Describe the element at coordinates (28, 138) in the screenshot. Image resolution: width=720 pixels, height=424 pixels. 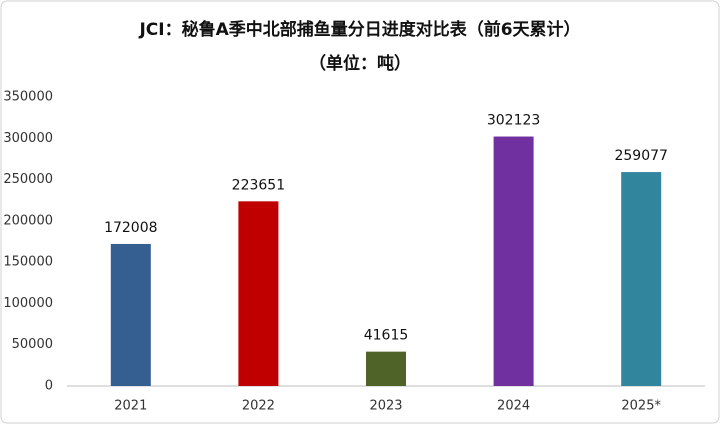
I see `y-tick-label: 300000` at that location.